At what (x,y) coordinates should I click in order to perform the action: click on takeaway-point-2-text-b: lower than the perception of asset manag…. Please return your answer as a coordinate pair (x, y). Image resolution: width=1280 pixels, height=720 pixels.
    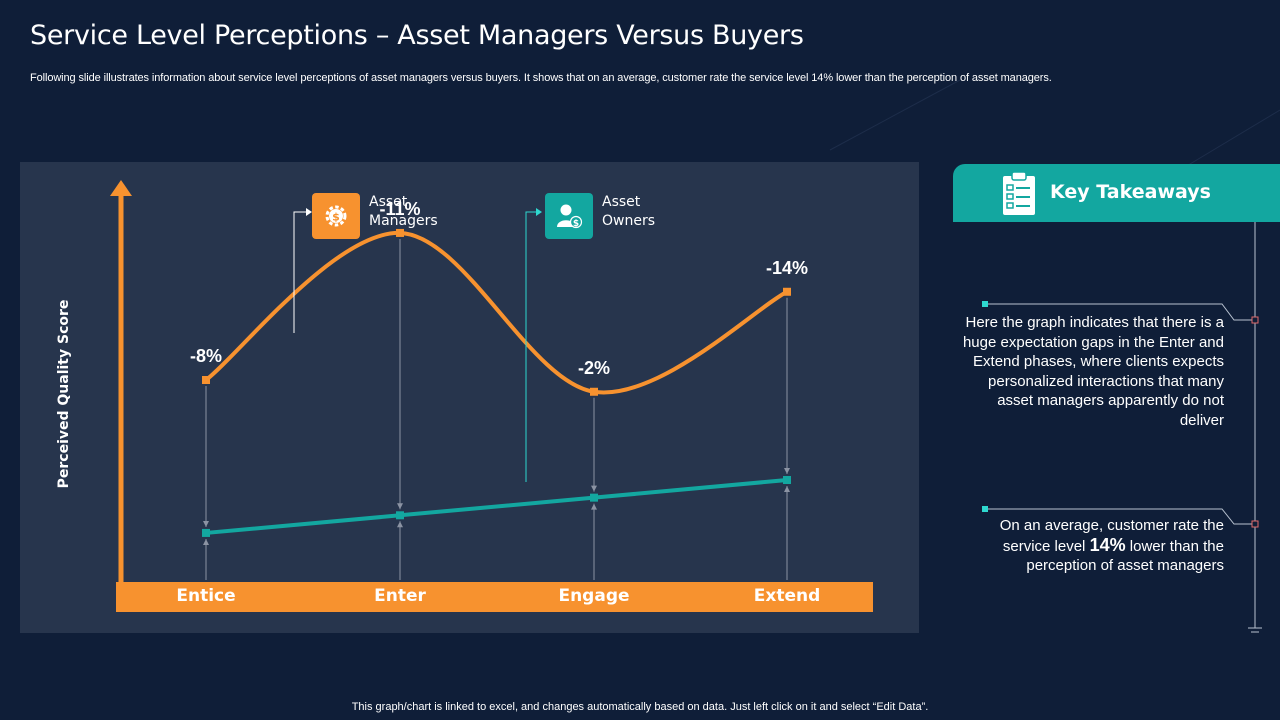
    Looking at the image, I should click on (1125, 556).